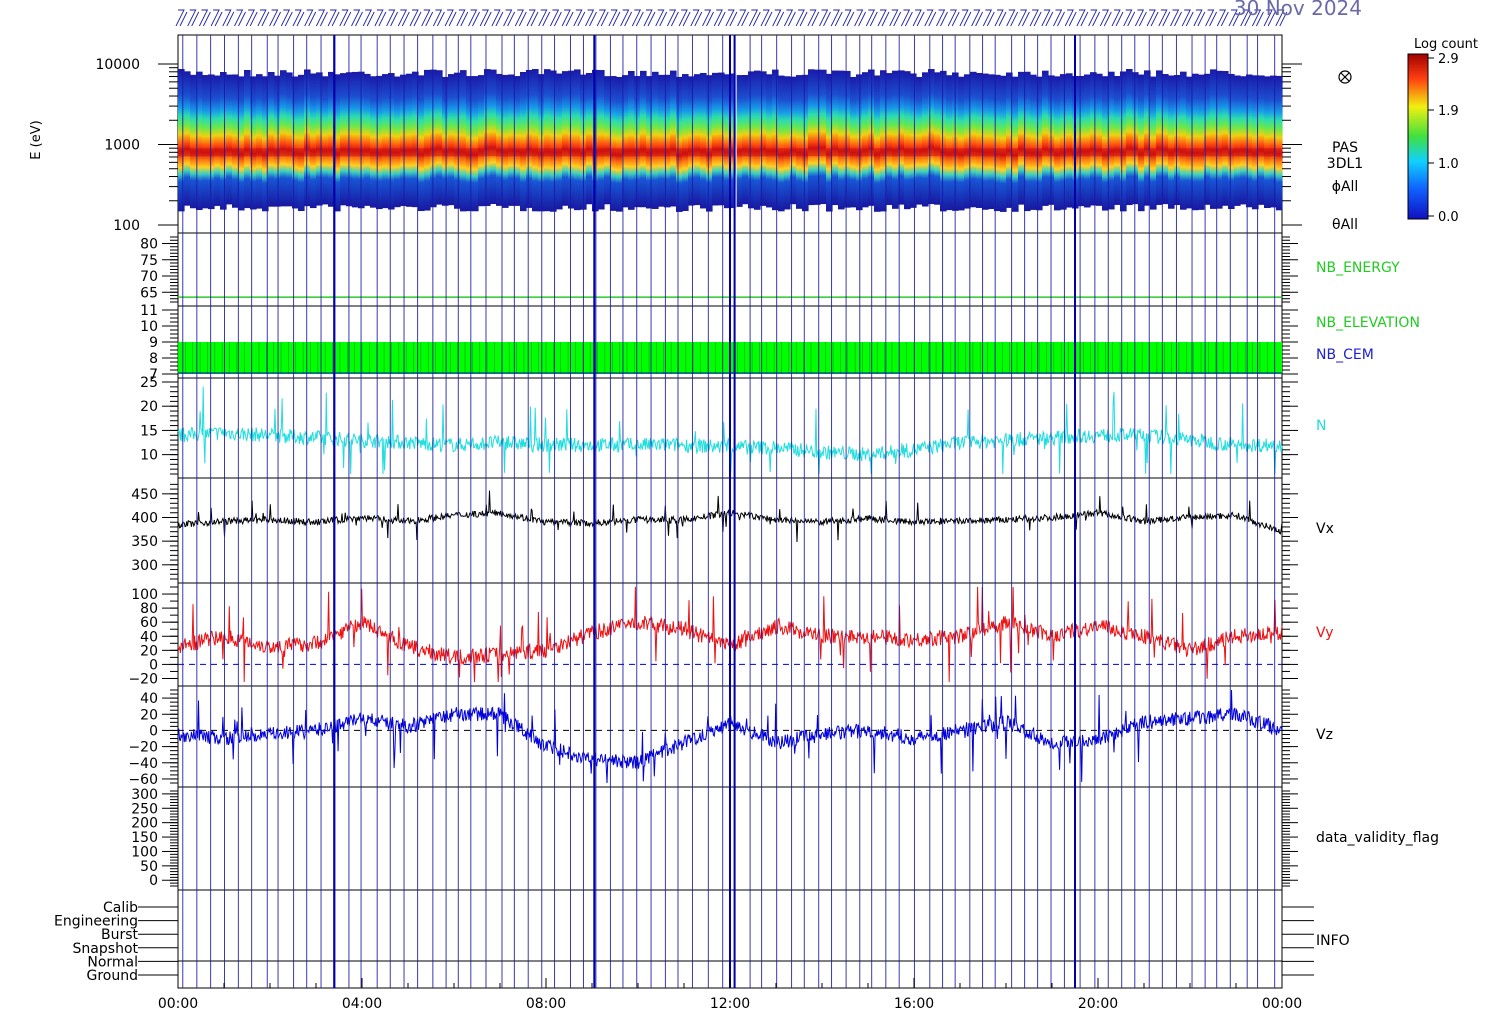 This screenshot has width=1512, height=1020. What do you see at coordinates (106, 949) in the screenshot?
I see `info-category-label: Snapshot` at bounding box center [106, 949].